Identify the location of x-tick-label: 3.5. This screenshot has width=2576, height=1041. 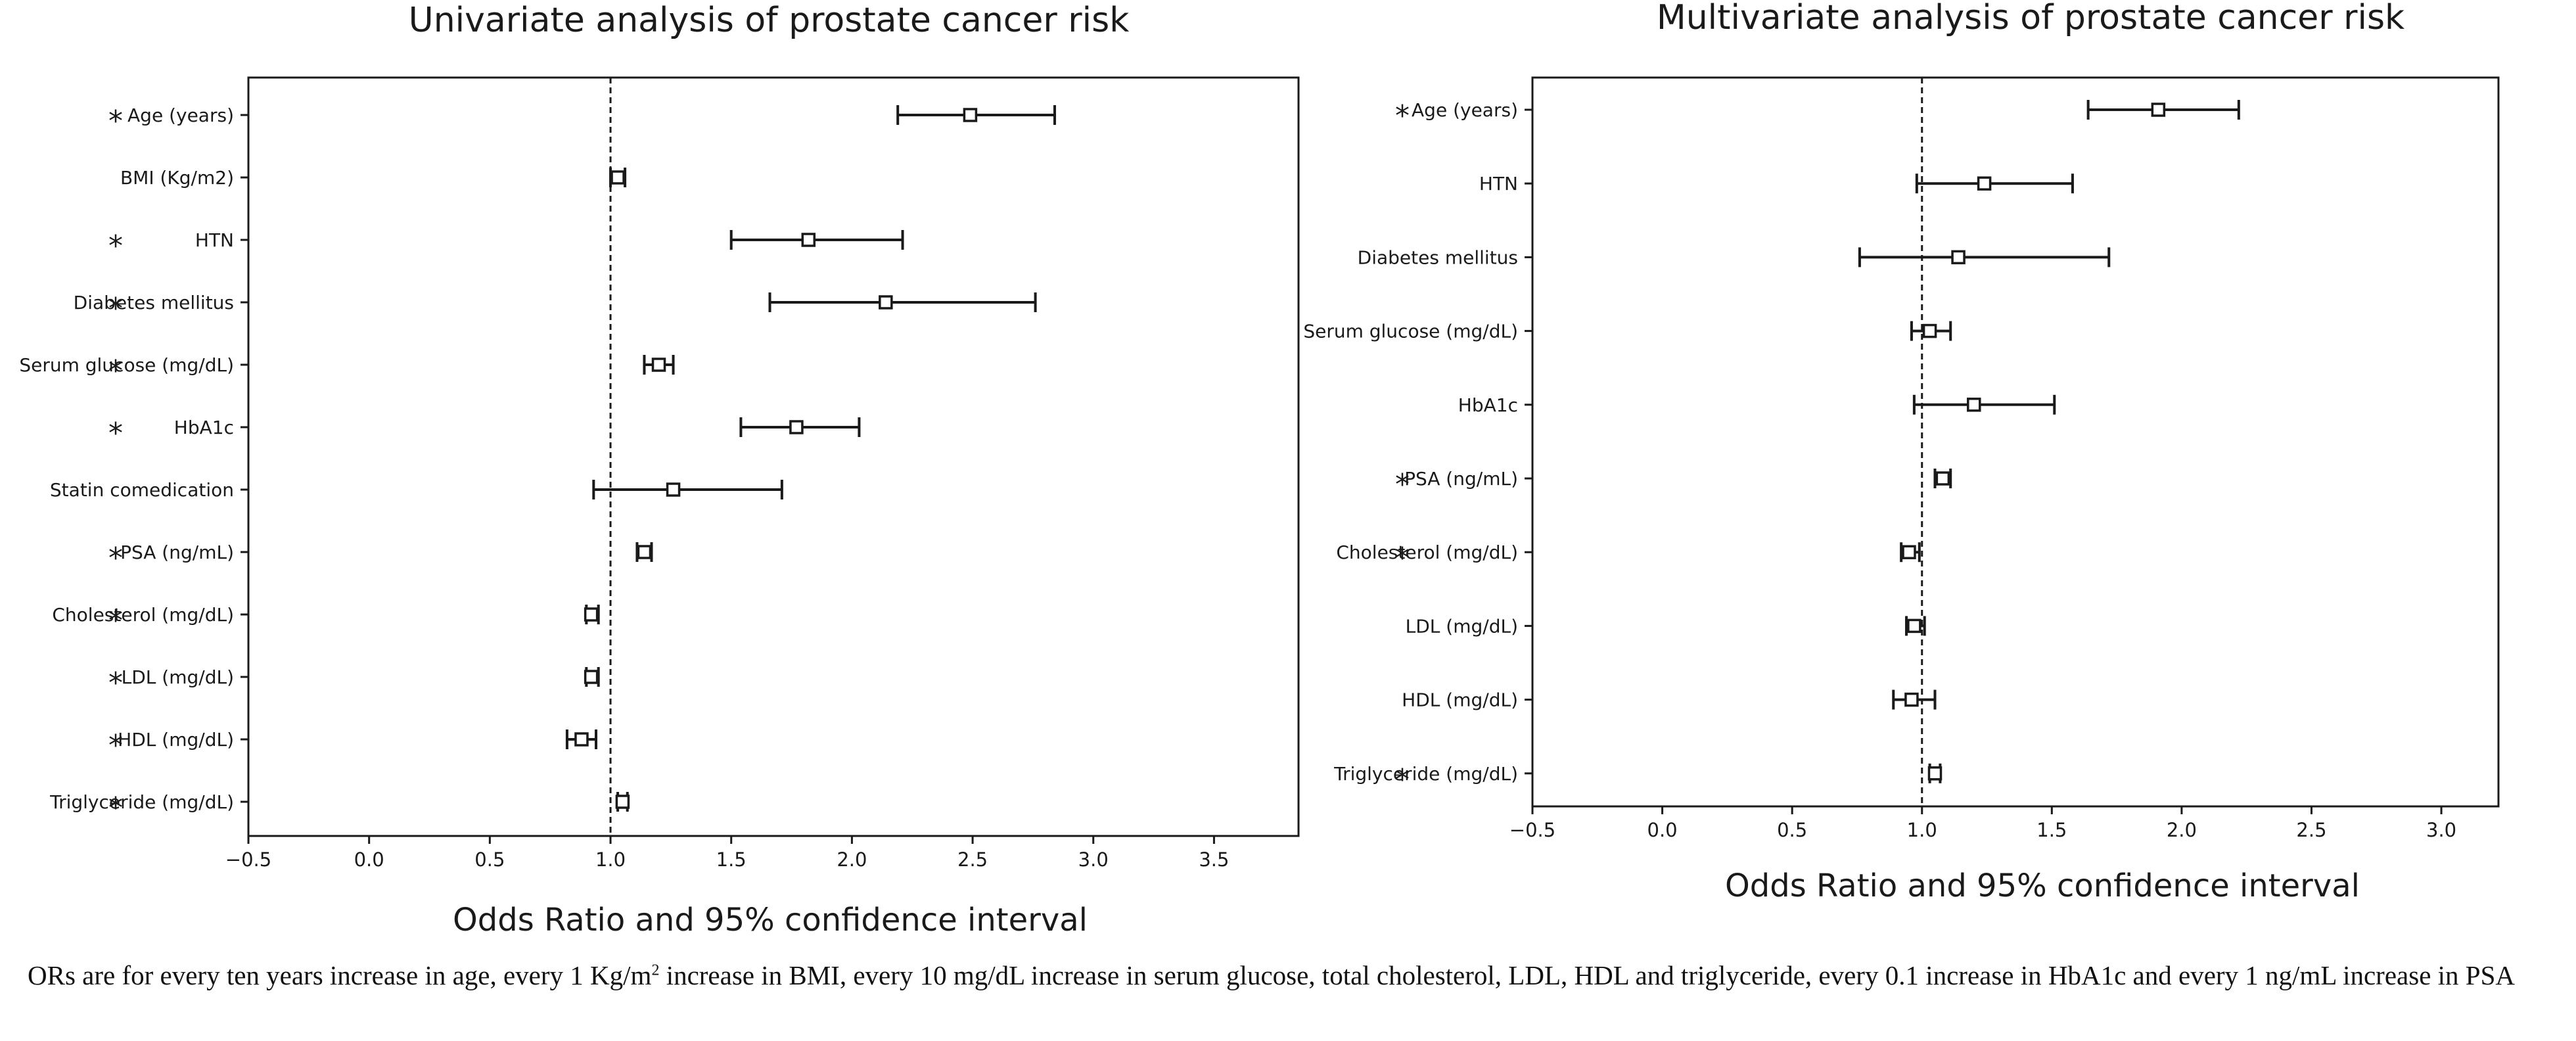
(1214, 859).